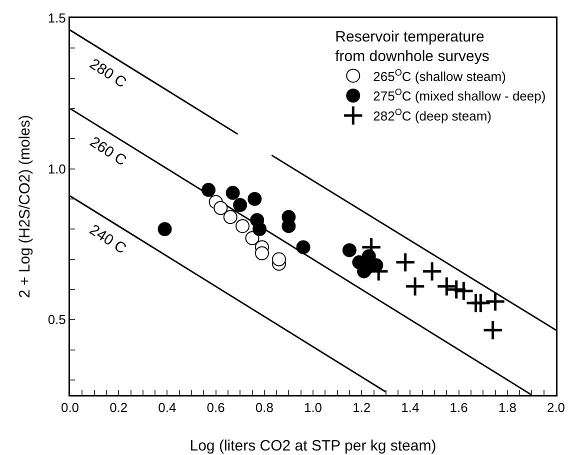 The height and width of the screenshot is (455, 576). I want to click on y-axis-title: 2 + Log (H2S/CO2) (moles), so click(25, 206).